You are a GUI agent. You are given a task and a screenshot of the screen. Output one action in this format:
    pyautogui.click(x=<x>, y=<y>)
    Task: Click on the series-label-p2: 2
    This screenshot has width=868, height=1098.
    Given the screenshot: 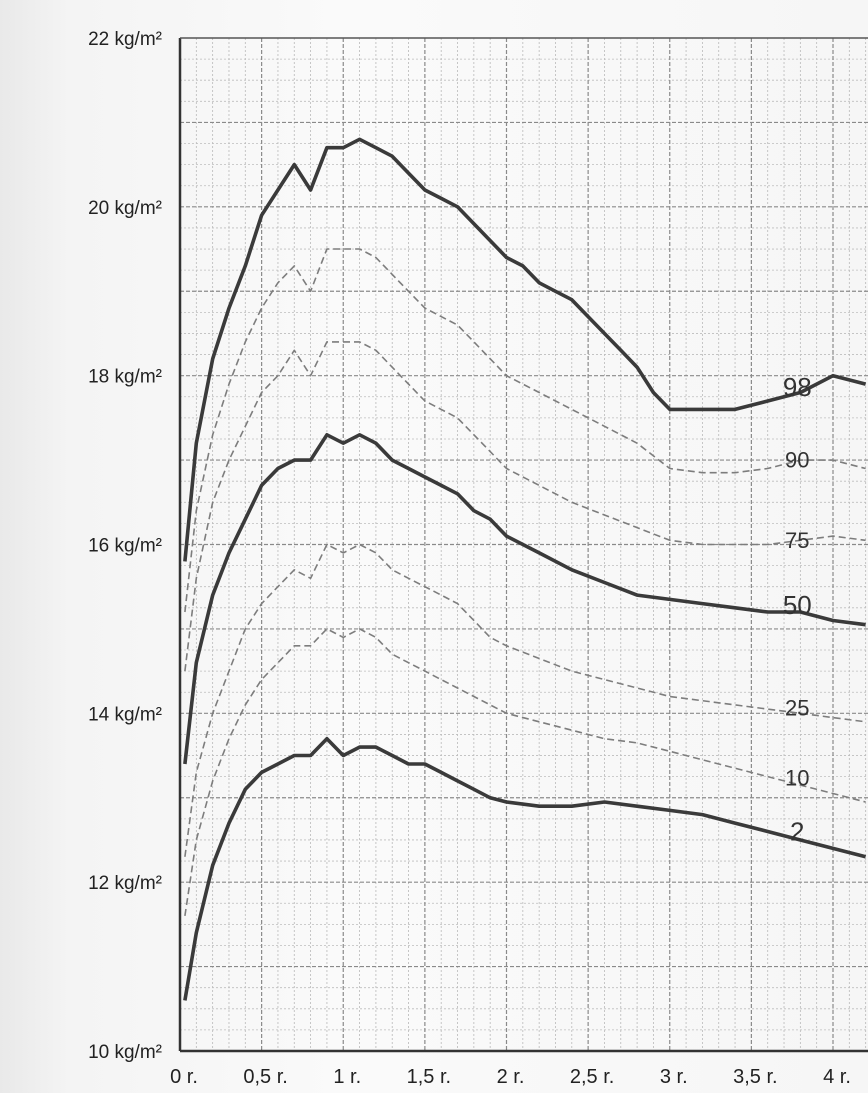 What is the action you would take?
    pyautogui.click(x=797, y=832)
    